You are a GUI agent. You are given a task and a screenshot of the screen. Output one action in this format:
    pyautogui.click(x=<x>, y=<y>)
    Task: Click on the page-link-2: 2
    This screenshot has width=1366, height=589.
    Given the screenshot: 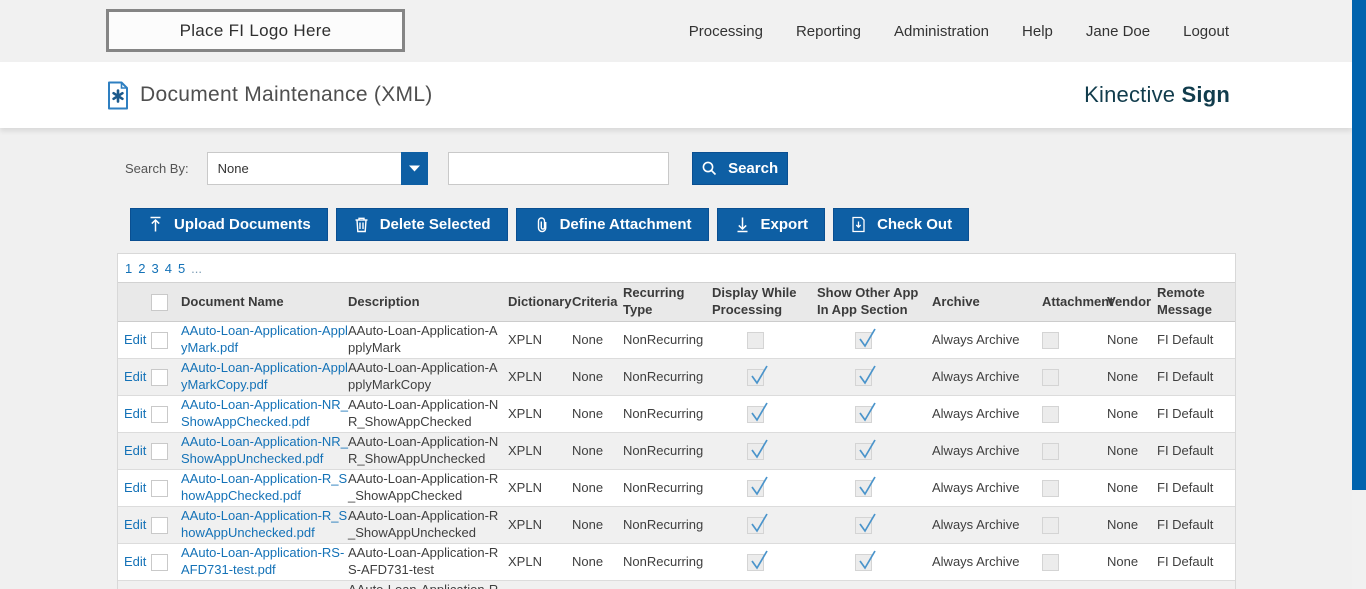 What is the action you would take?
    pyautogui.click(x=142, y=268)
    